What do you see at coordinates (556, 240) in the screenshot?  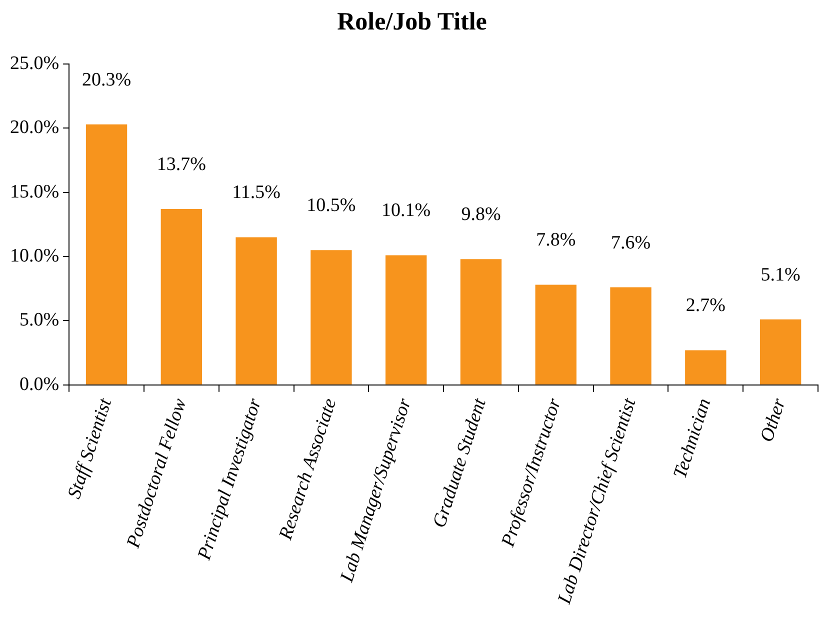 I see `data-label: 7.8%` at bounding box center [556, 240].